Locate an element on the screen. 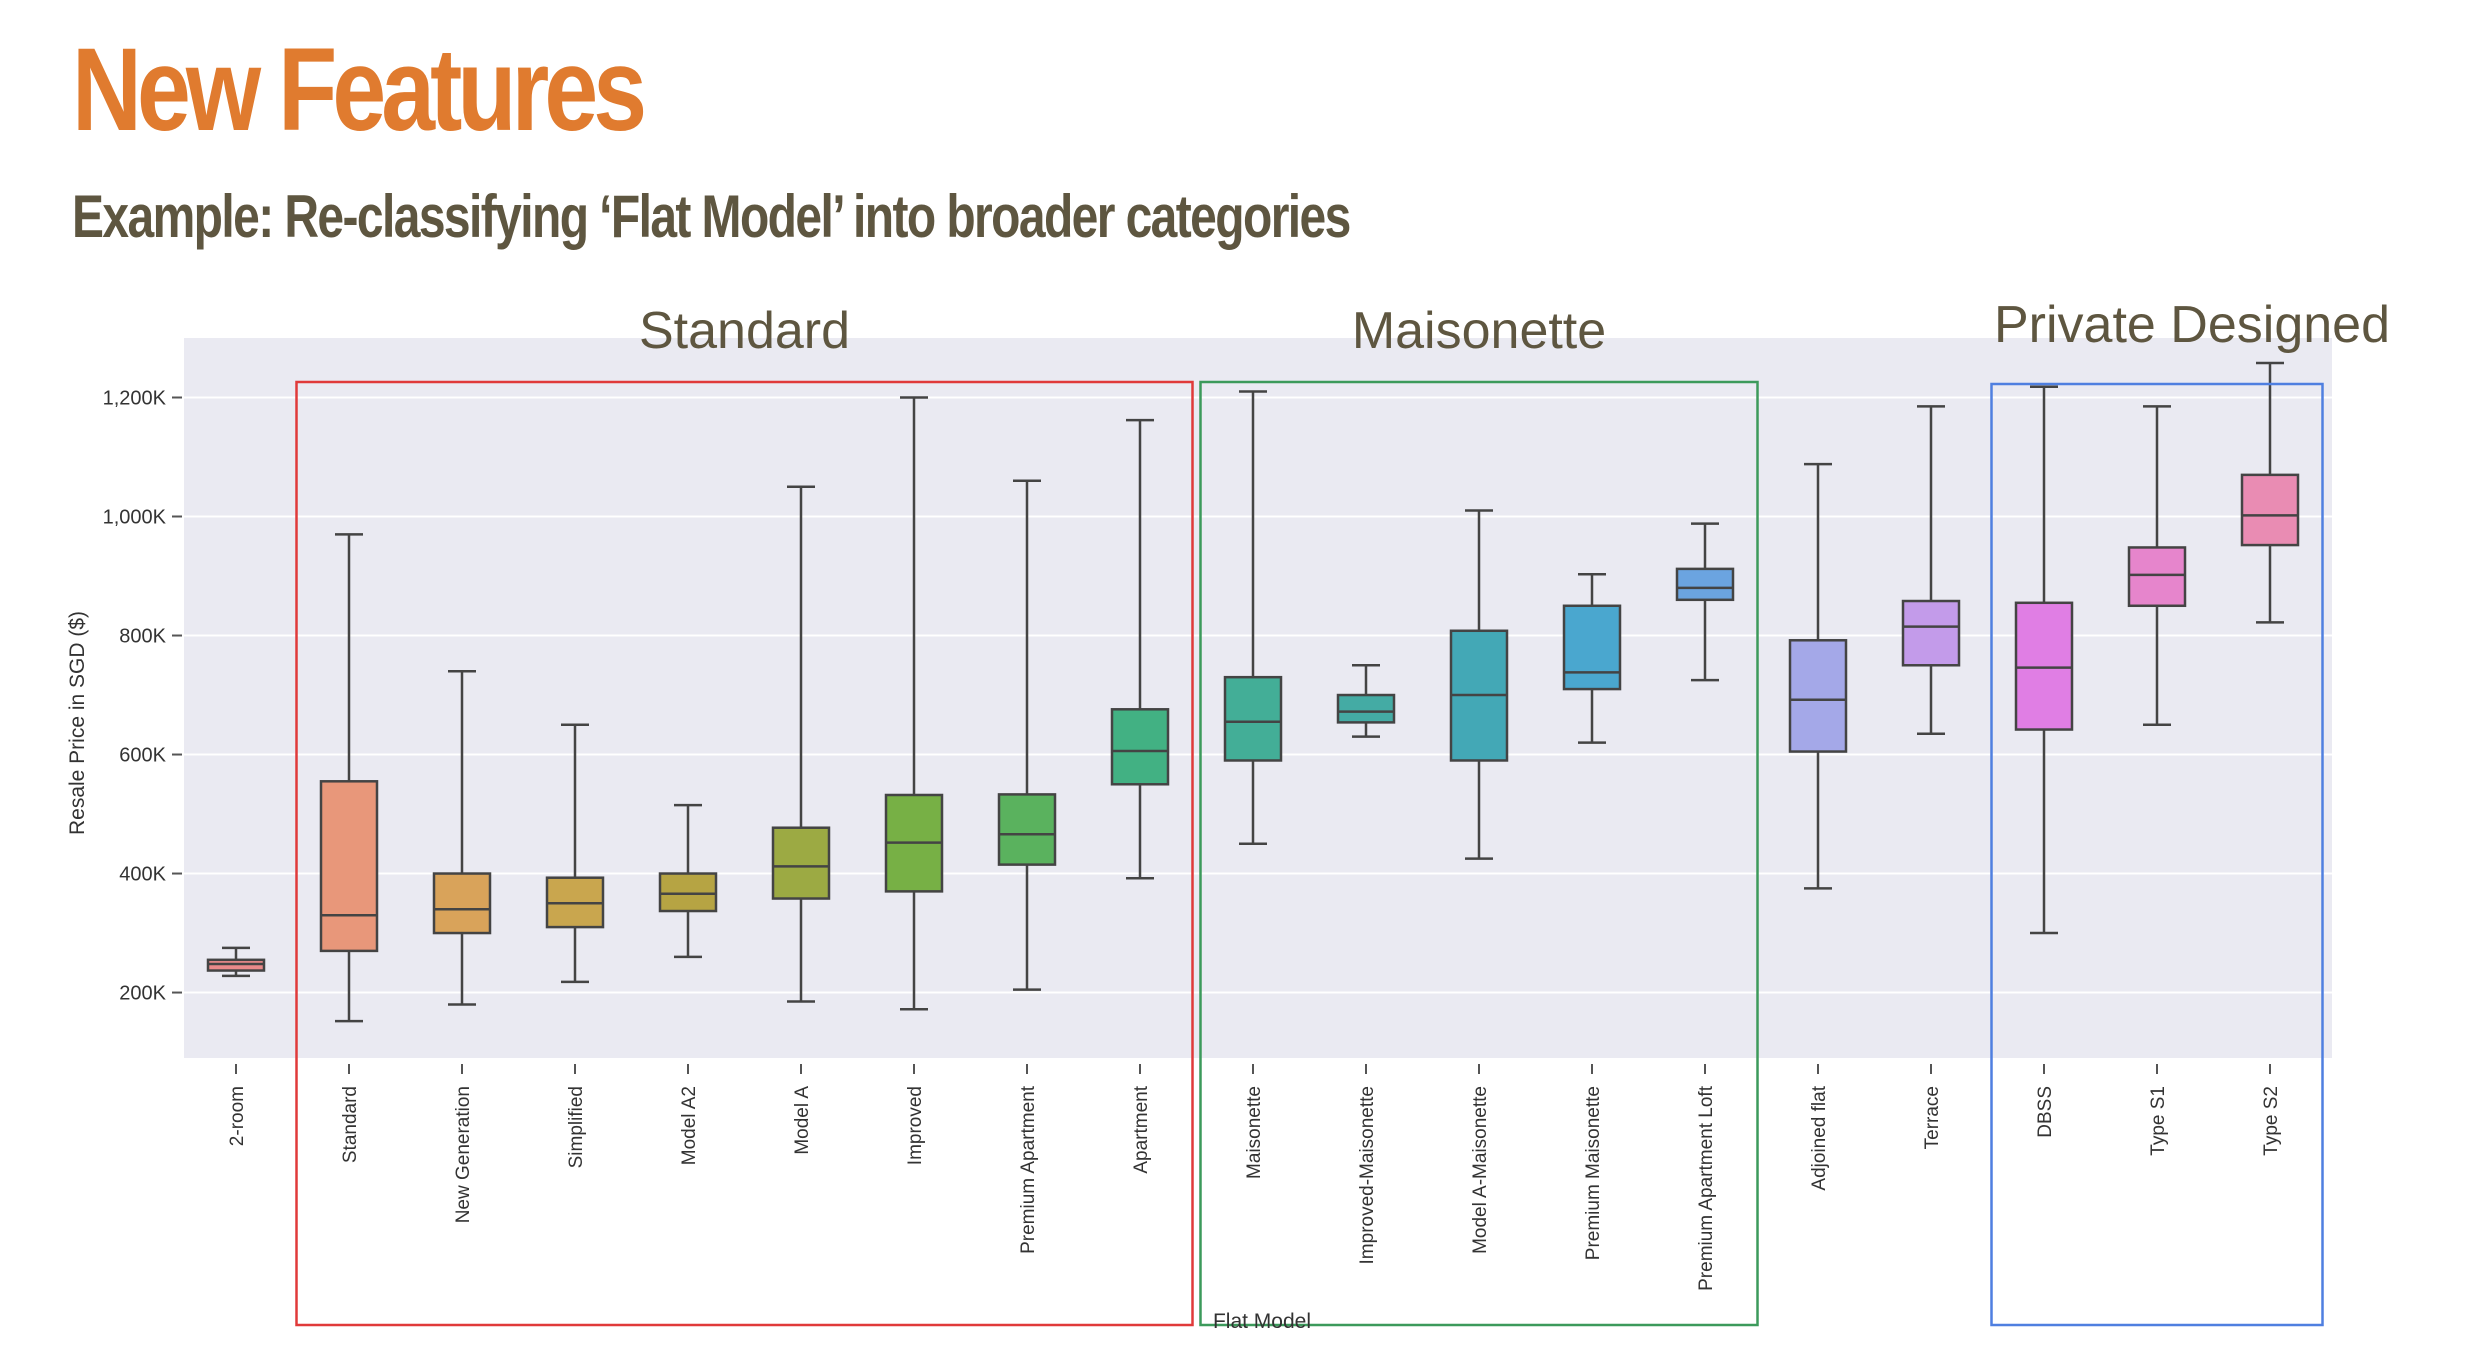  x-tick-label: Standard is located at coordinates (350, 1124).